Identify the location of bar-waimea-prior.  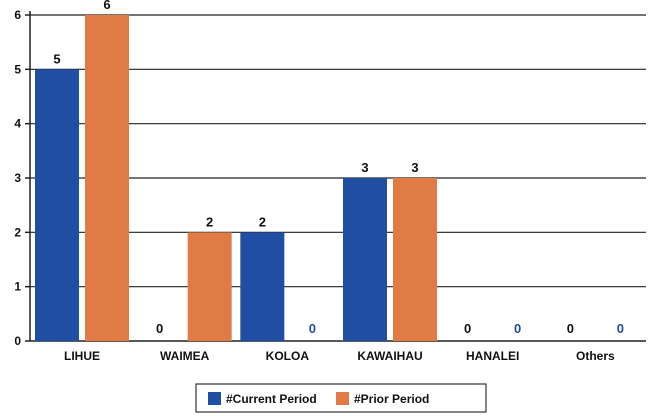
(209, 286).